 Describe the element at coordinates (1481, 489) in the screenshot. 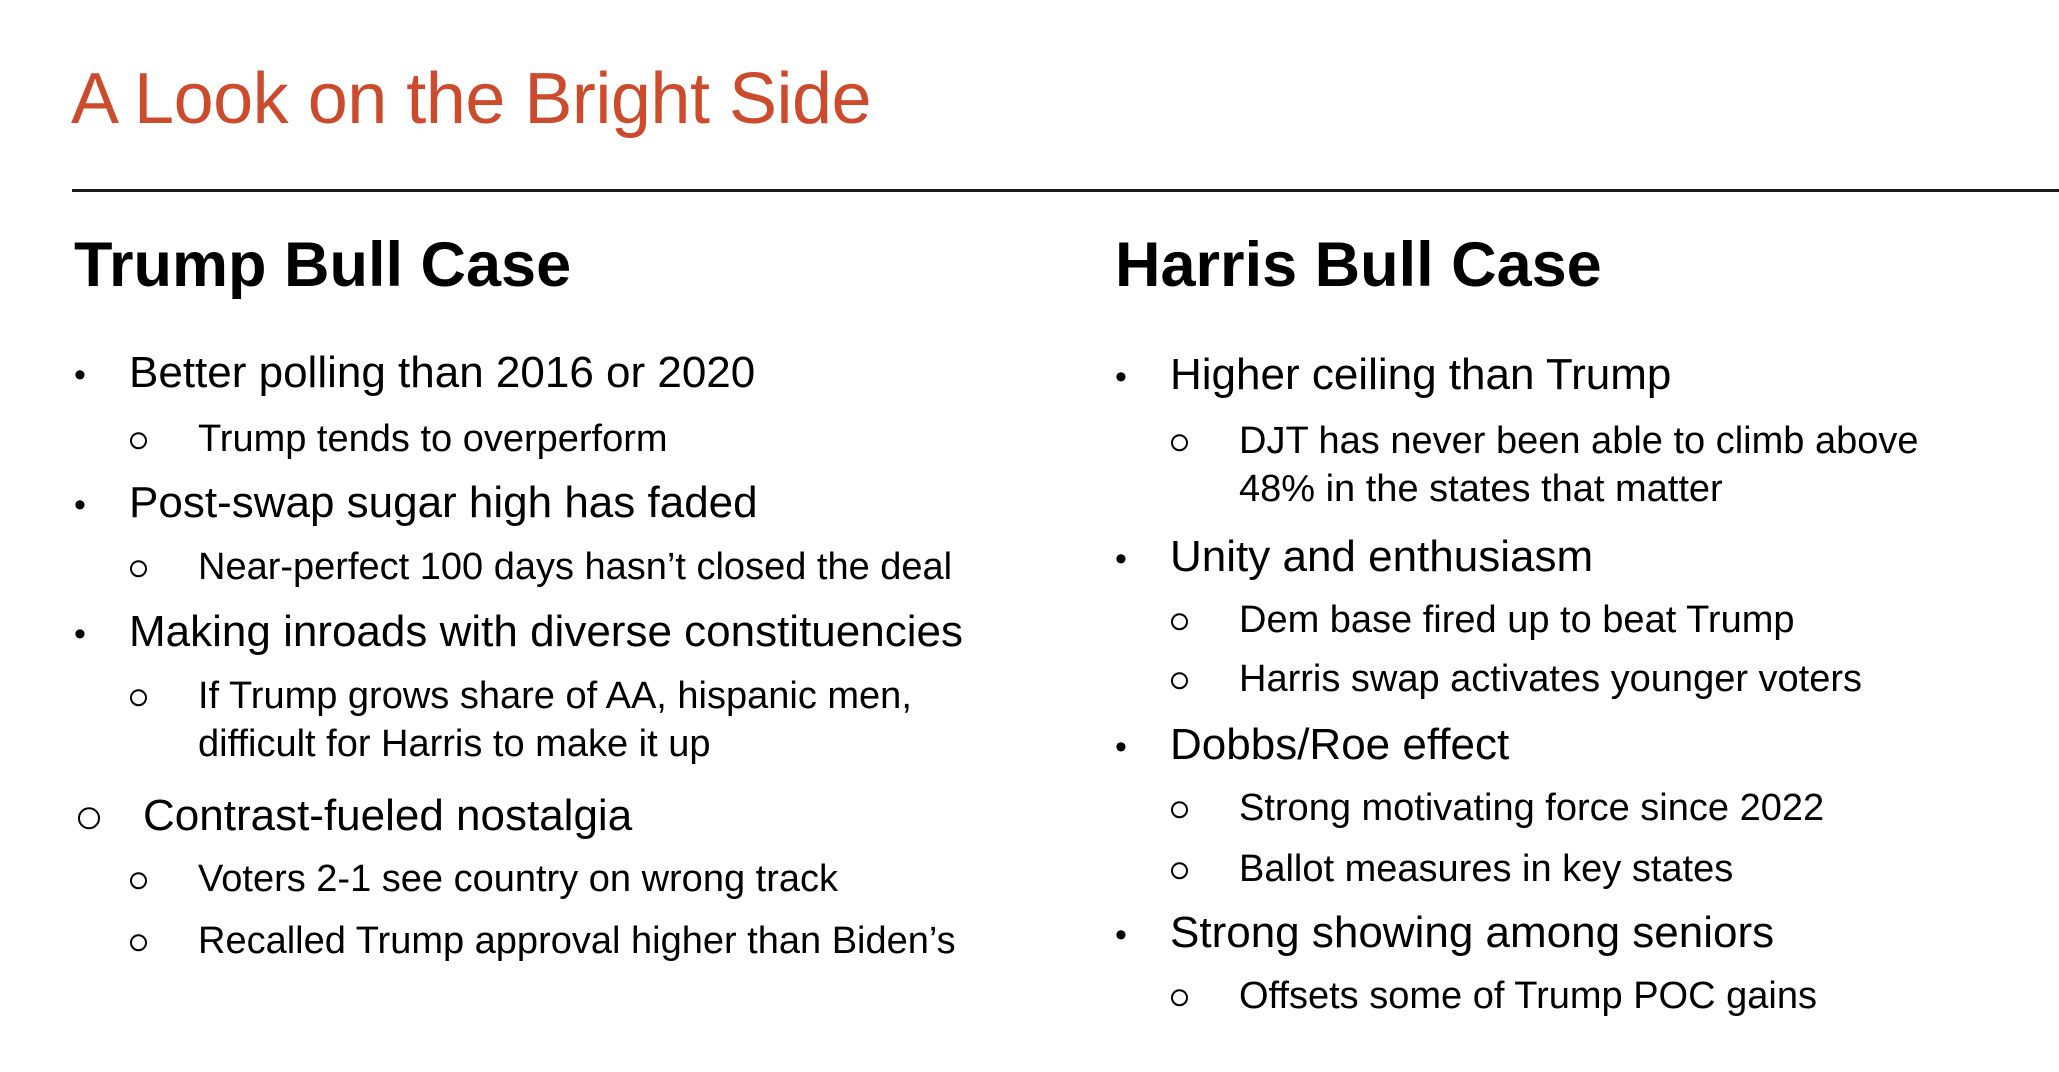

I see `list-subitem-text: 48% in the states that matter` at that location.